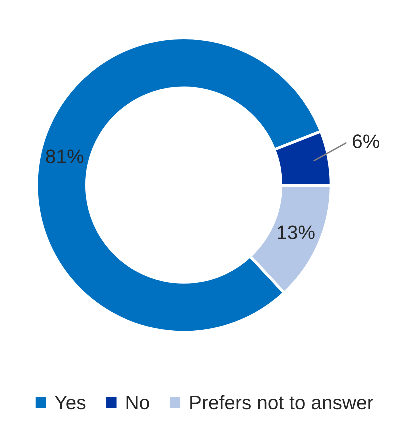 Image resolution: width=409 pixels, height=431 pixels. I want to click on data-label: 6%, so click(366, 141).